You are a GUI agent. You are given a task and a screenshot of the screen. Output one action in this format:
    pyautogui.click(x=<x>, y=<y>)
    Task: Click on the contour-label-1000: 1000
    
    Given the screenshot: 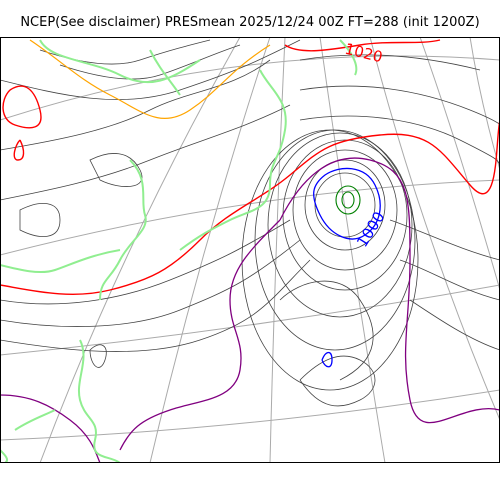 What is the action you would take?
    pyautogui.click(x=371, y=229)
    